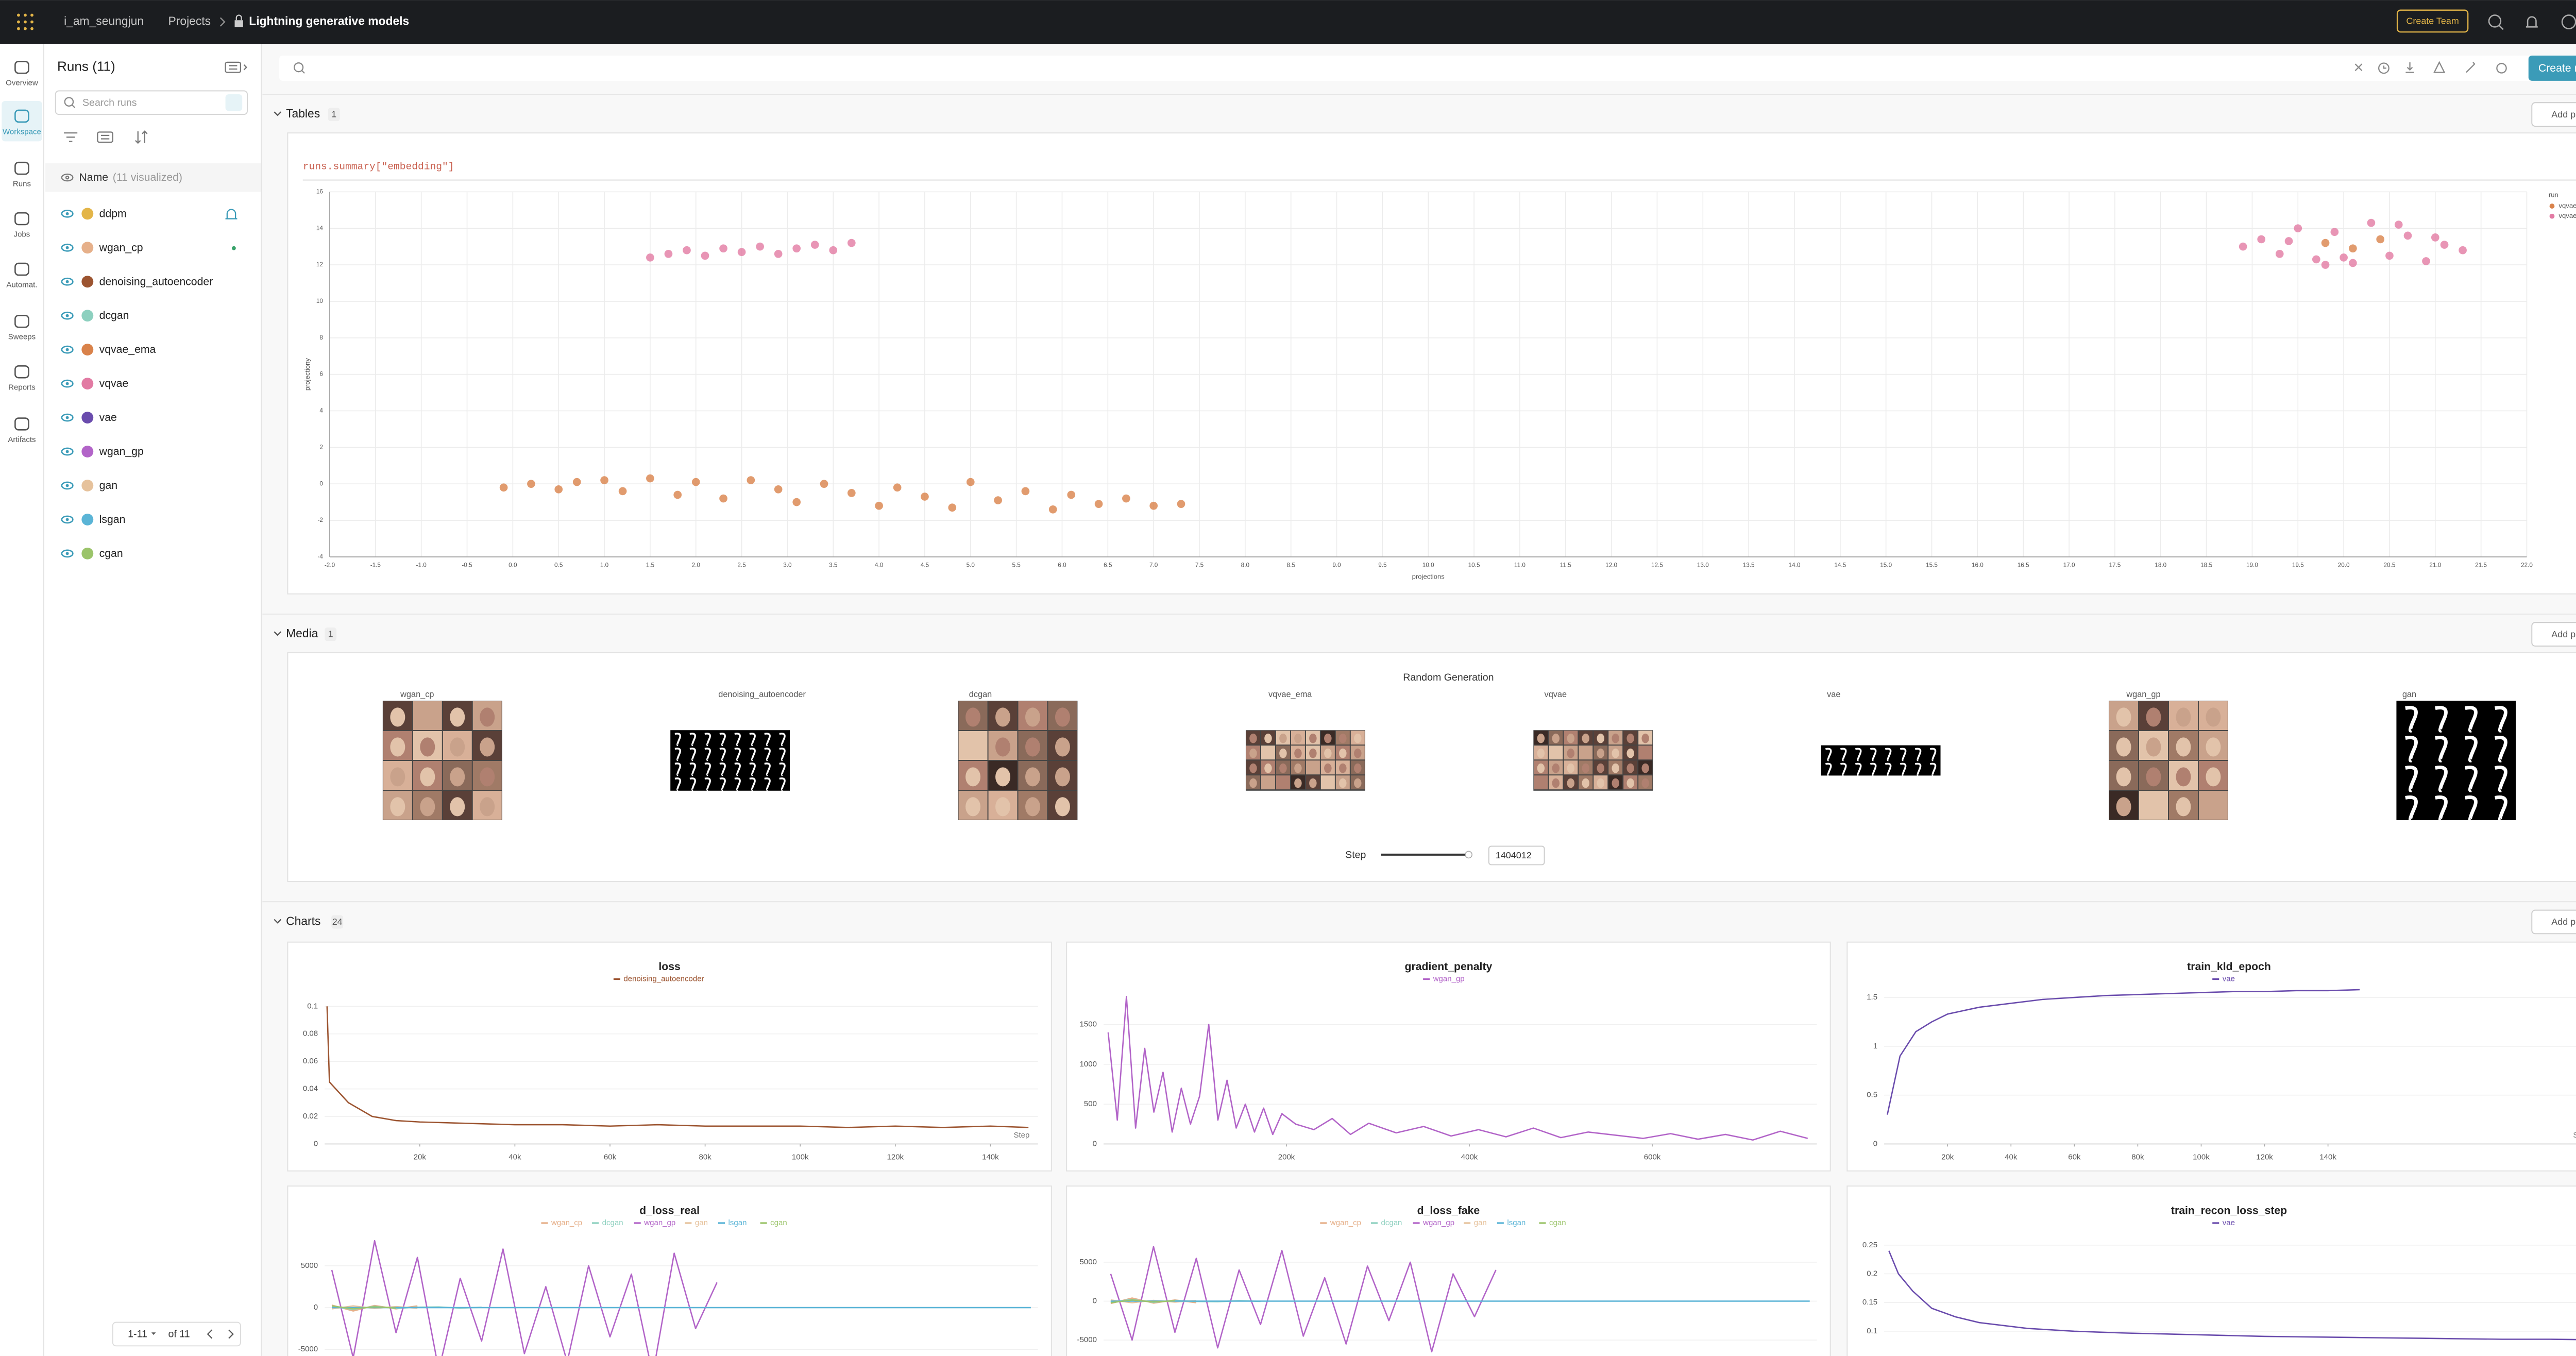 Image resolution: width=2576 pixels, height=1356 pixels. I want to click on run-name: lsgan, so click(112, 520).